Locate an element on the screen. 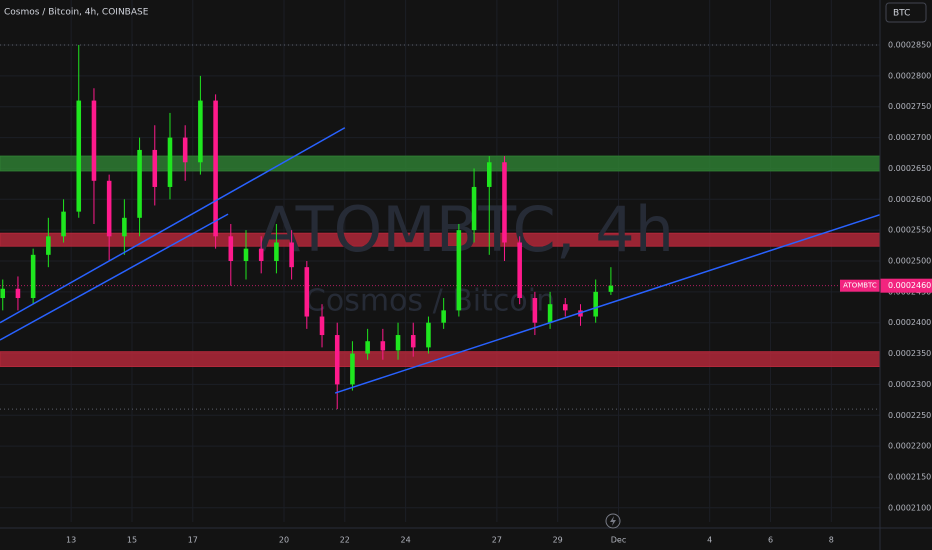  x-tick-label: 4 is located at coordinates (709, 540).